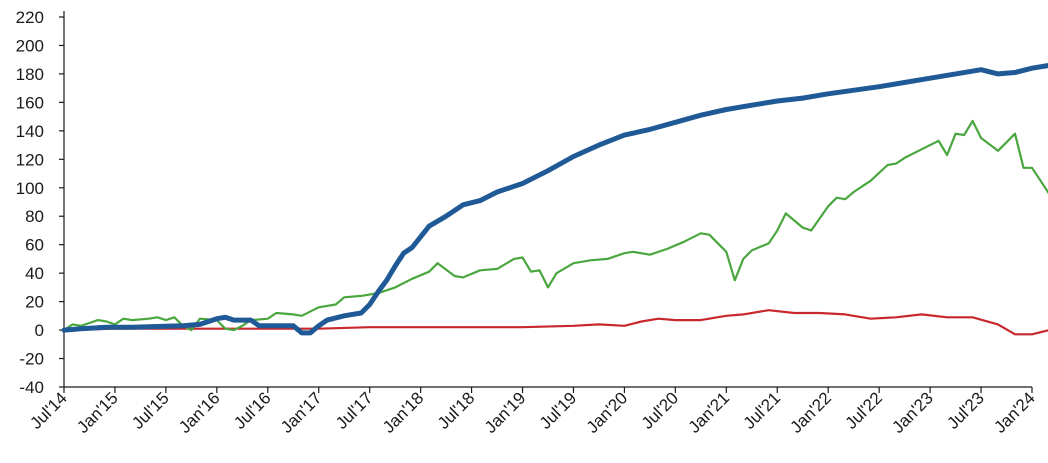 The image size is (1048, 463). What do you see at coordinates (34, 216) in the screenshot?
I see `y-tick-label: 80` at bounding box center [34, 216].